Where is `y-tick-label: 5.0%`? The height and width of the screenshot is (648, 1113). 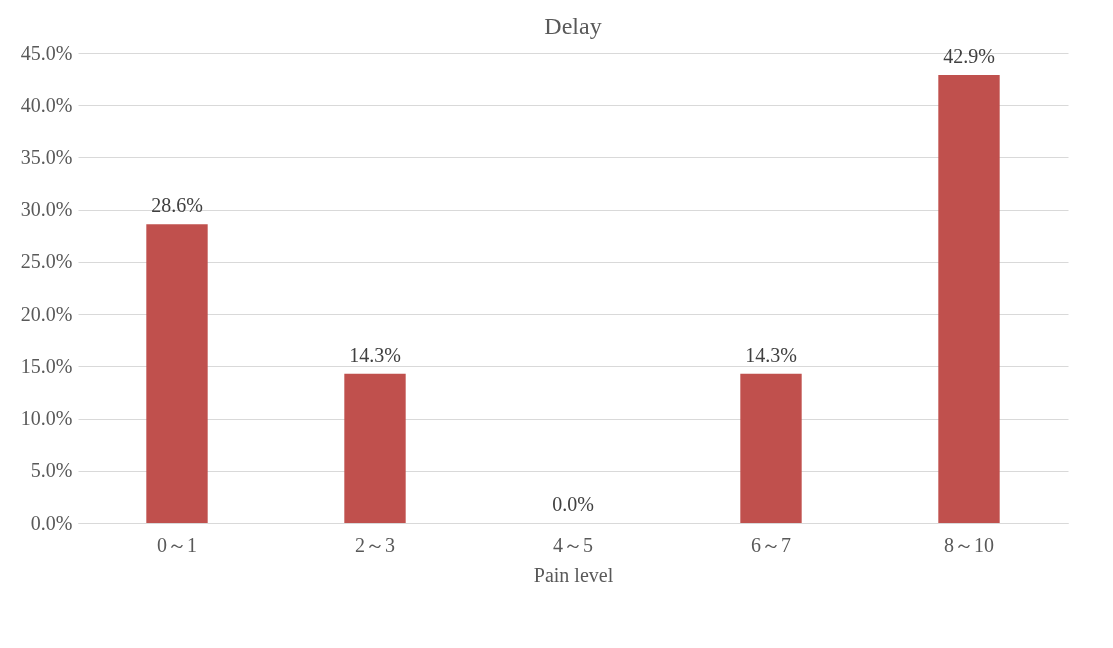 y-tick-label: 5.0% is located at coordinates (51, 470).